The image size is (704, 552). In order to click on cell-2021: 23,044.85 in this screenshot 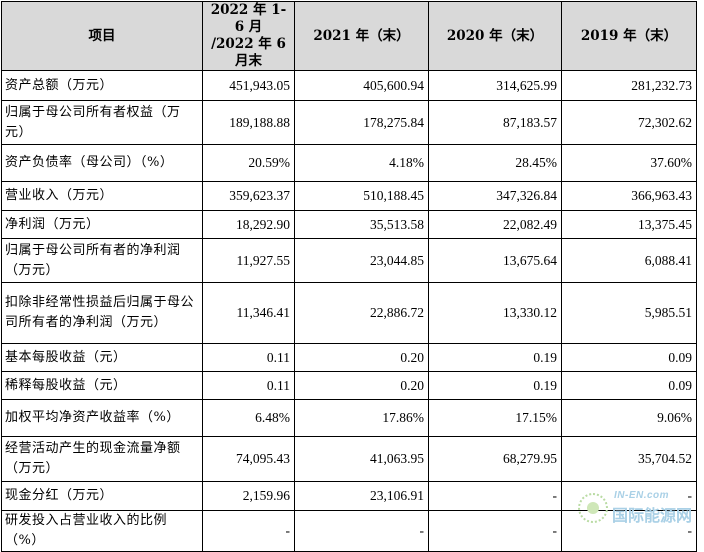, I will do `click(361, 260)`.